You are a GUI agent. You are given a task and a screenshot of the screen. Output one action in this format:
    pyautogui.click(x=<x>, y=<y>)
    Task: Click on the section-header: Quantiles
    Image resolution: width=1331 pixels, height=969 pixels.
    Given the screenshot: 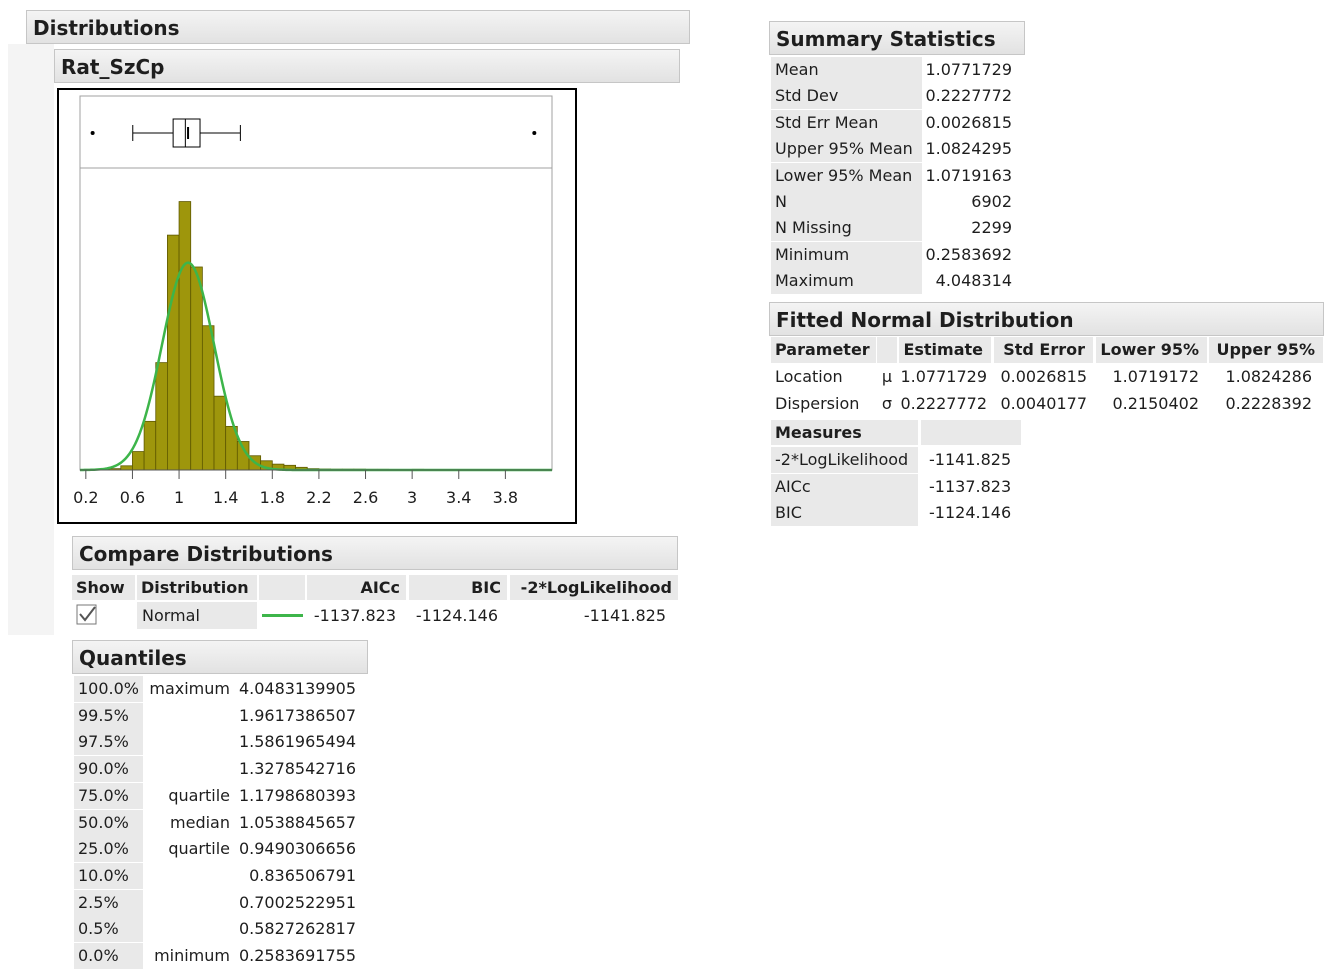 What is the action you would take?
    pyautogui.click(x=220, y=657)
    